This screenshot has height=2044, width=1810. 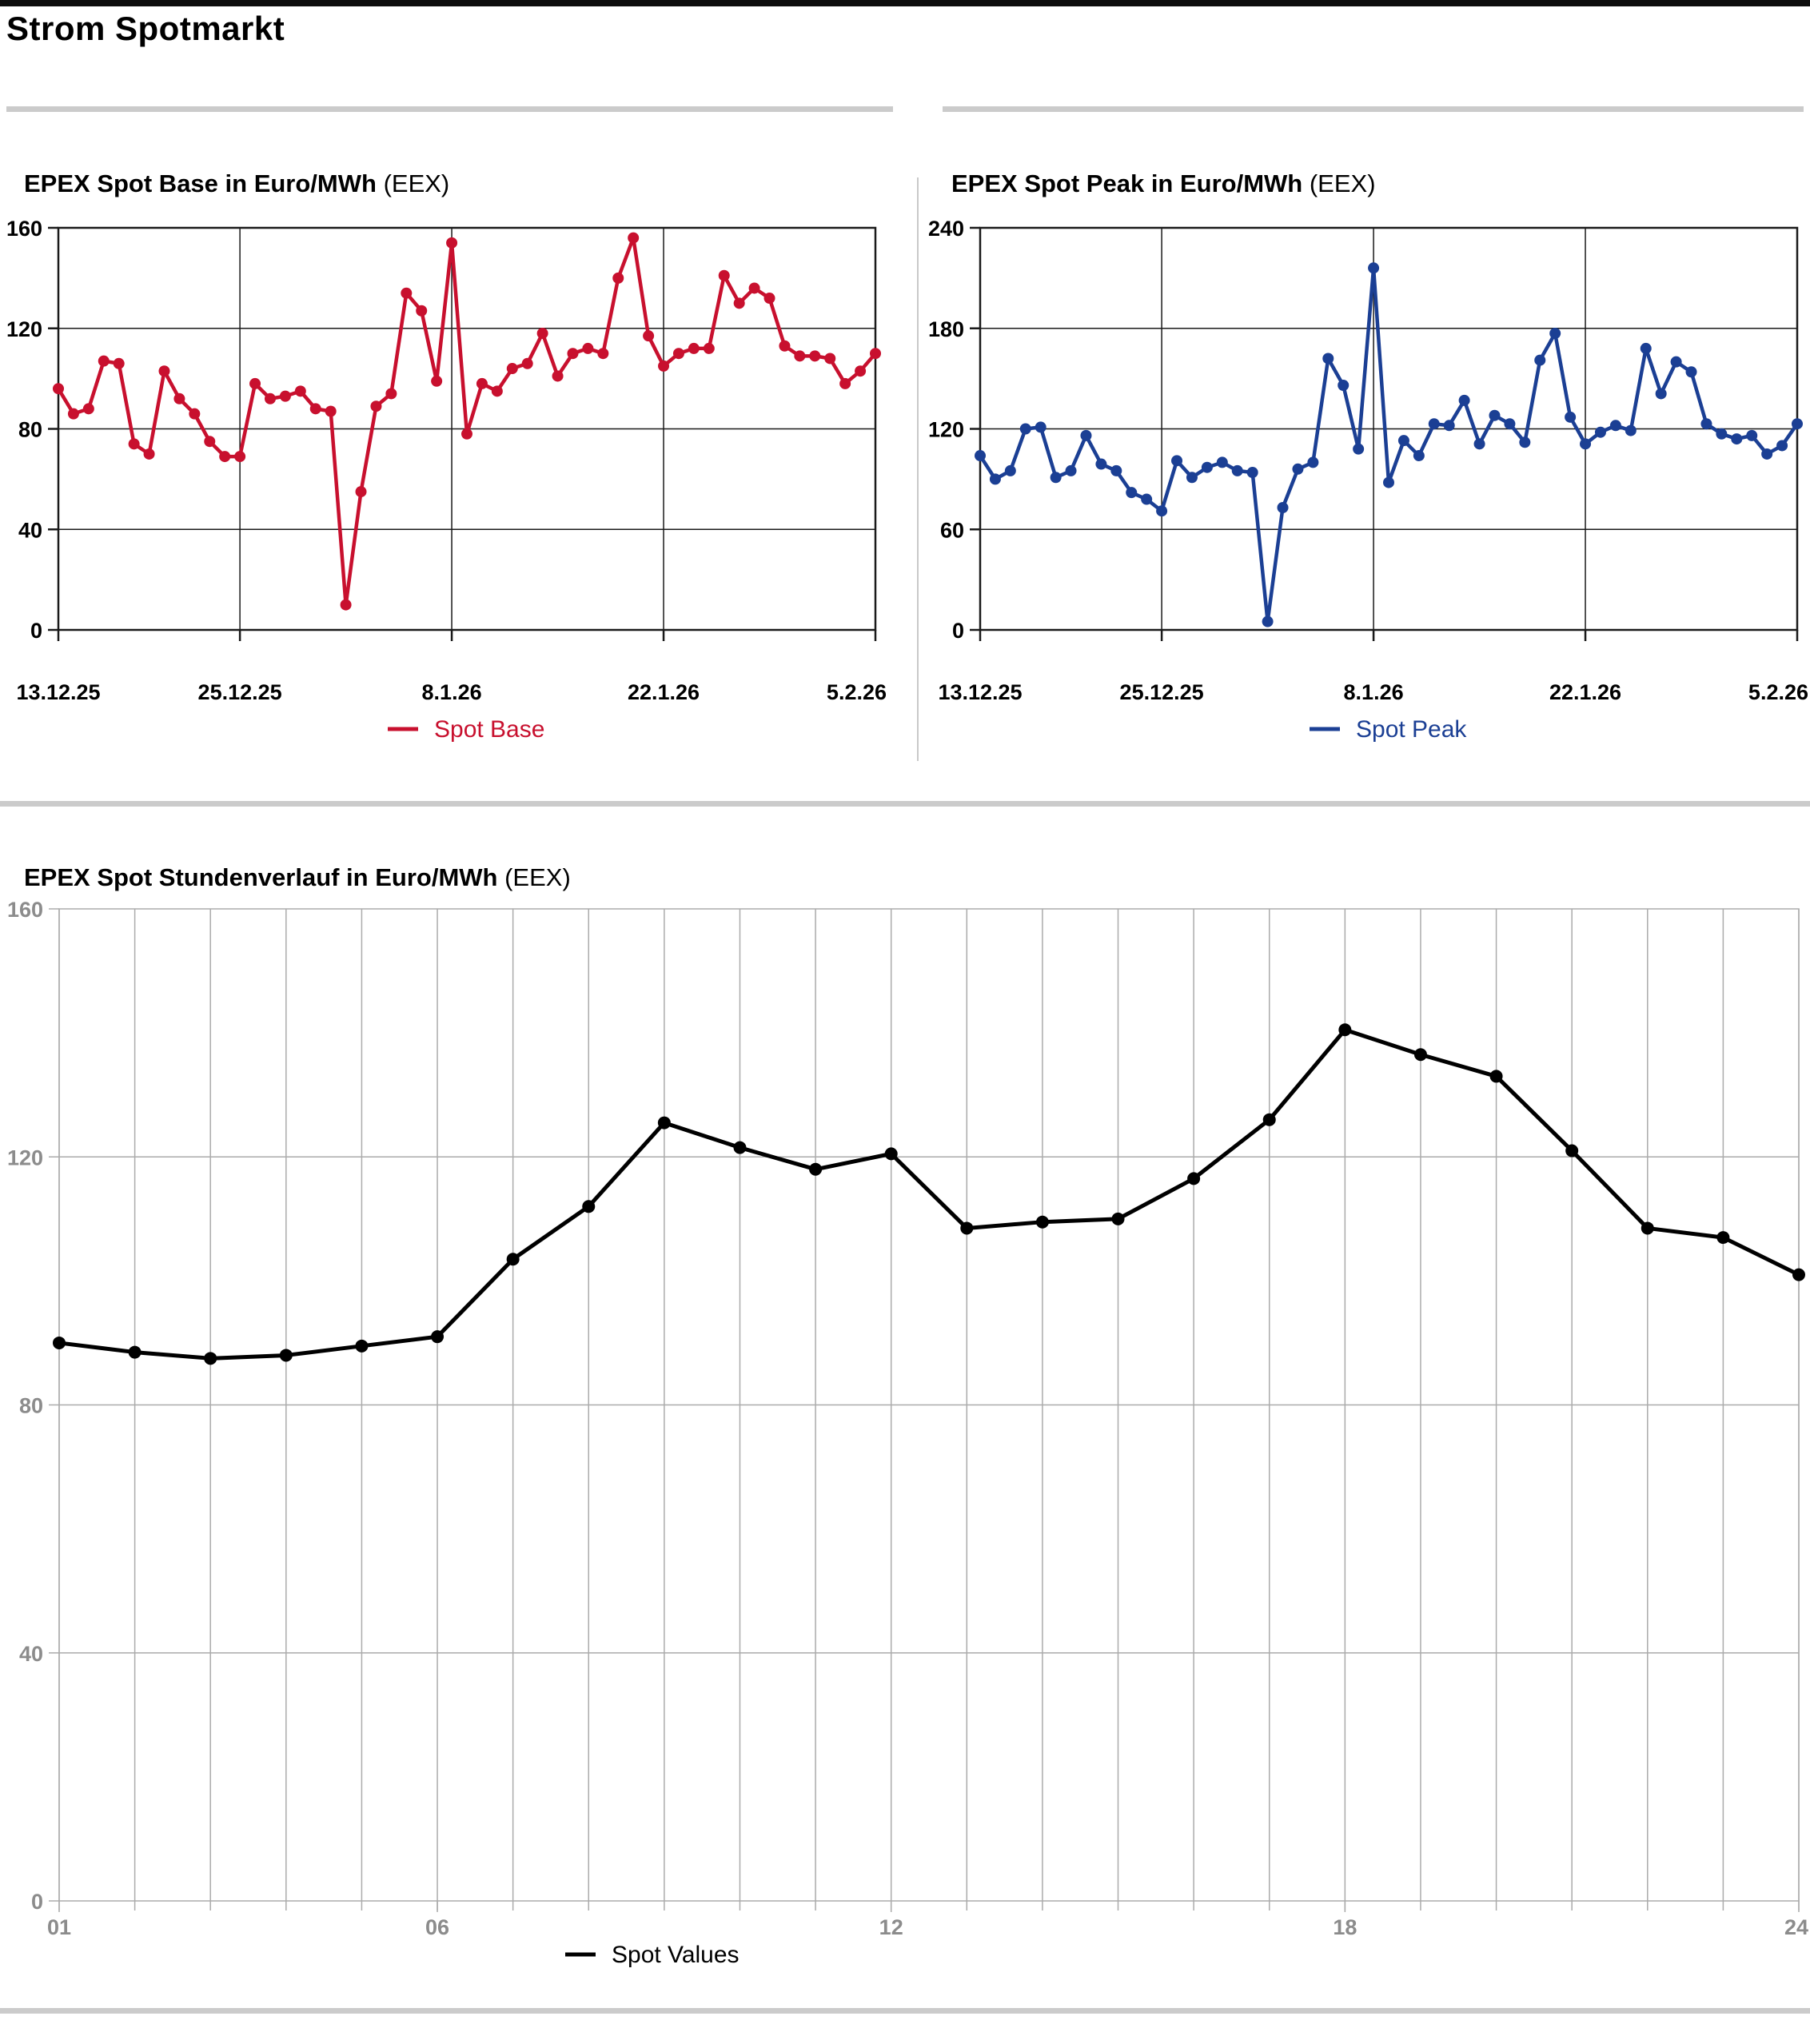 I want to click on x-tick-label: 12, so click(x=891, y=1927).